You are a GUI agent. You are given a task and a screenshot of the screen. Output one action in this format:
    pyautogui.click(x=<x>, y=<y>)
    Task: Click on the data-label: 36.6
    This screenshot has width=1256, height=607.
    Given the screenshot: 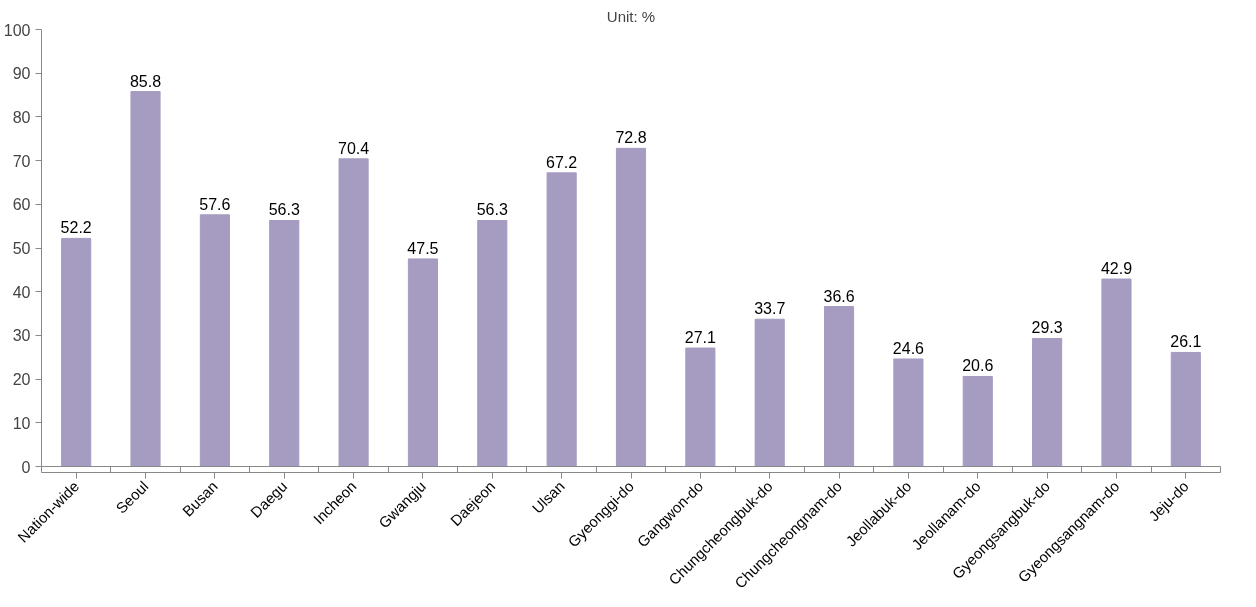 What is the action you would take?
    pyautogui.click(x=839, y=296)
    